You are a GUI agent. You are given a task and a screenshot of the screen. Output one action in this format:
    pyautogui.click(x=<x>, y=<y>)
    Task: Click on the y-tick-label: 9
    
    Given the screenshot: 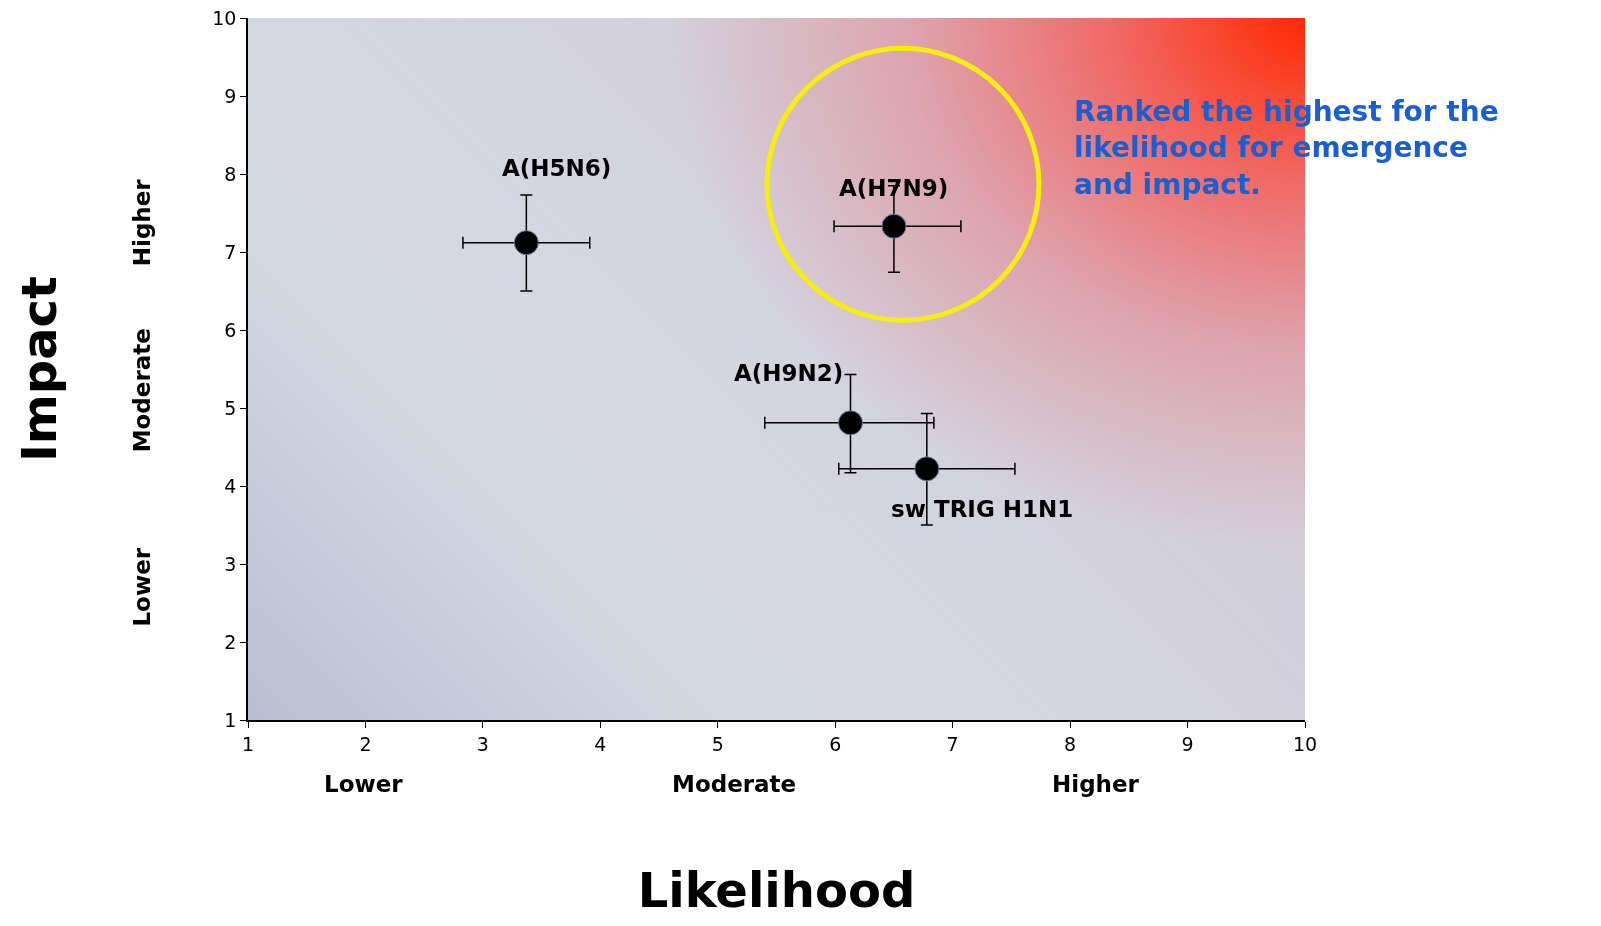 What is the action you would take?
    pyautogui.click(x=230, y=95)
    